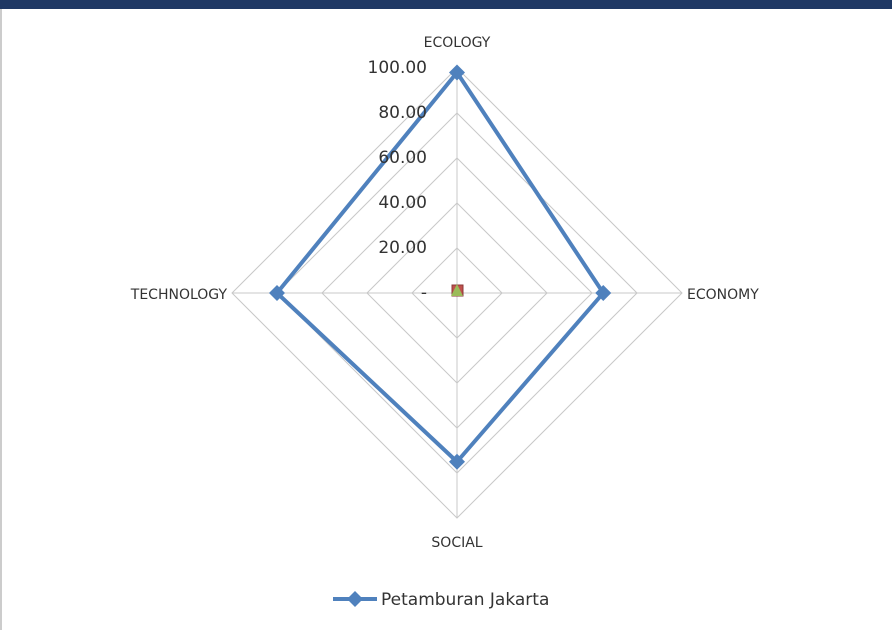 This screenshot has height=630, width=892. What do you see at coordinates (402, 203) in the screenshot?
I see `y-tick-label: 40.00` at bounding box center [402, 203].